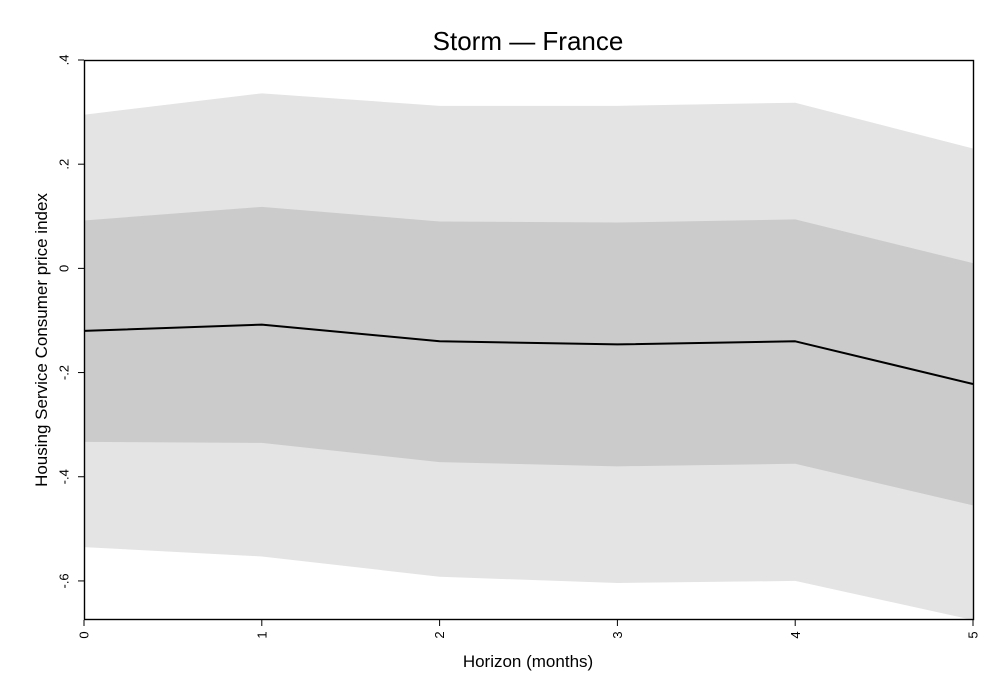  Describe the element at coordinates (64, 372) in the screenshot. I see `y-tick-label: -.2` at that location.